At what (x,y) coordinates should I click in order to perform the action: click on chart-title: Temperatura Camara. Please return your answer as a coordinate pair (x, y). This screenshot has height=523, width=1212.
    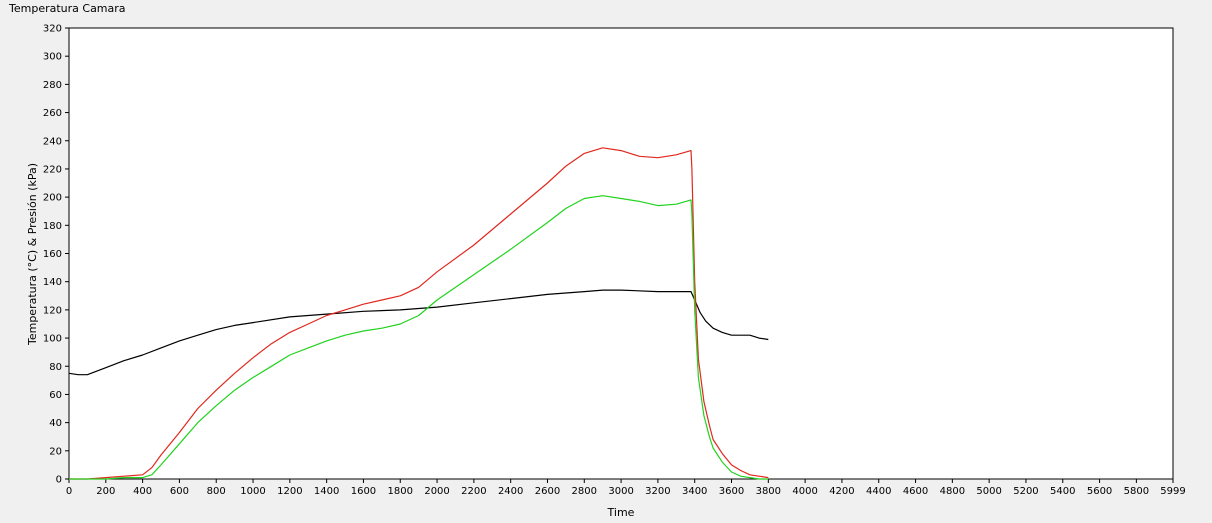
    Looking at the image, I should click on (67, 8).